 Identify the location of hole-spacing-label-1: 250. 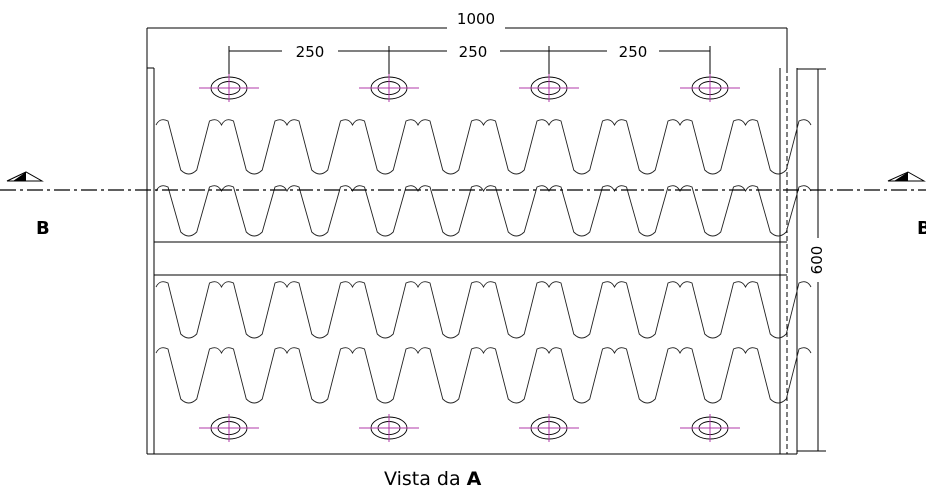
(310, 52).